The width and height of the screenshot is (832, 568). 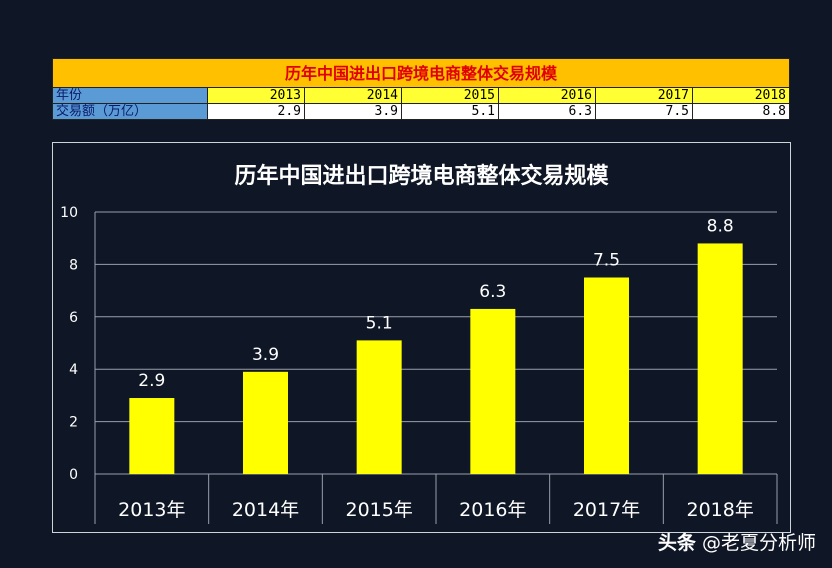 What do you see at coordinates (265, 510) in the screenshot?
I see `x-tick-label: 2014年` at bounding box center [265, 510].